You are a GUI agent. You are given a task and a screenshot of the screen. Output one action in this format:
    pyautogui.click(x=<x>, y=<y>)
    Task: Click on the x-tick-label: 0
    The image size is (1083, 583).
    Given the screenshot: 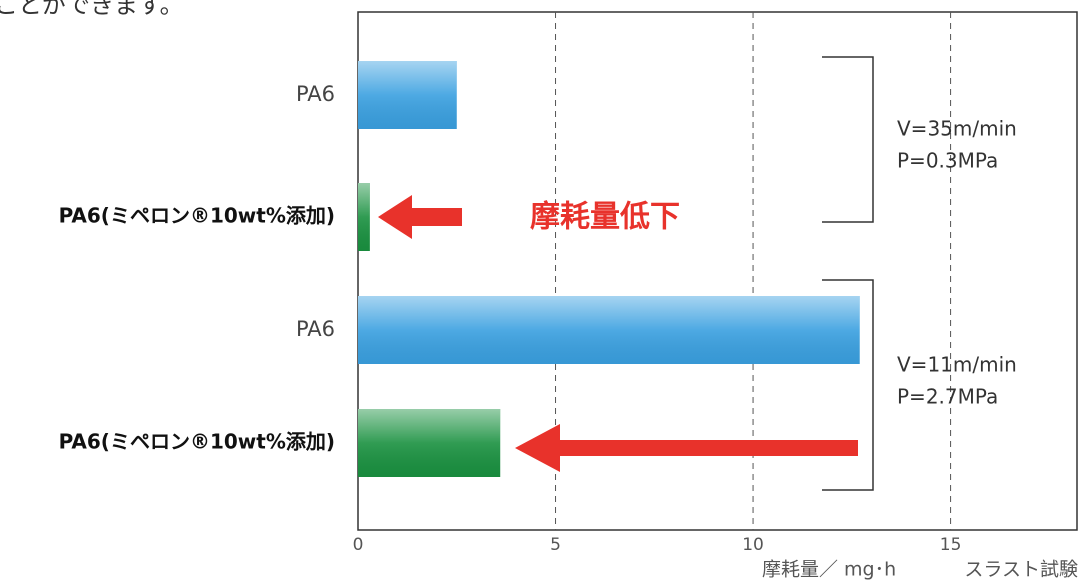 What is the action you would take?
    pyautogui.click(x=358, y=545)
    